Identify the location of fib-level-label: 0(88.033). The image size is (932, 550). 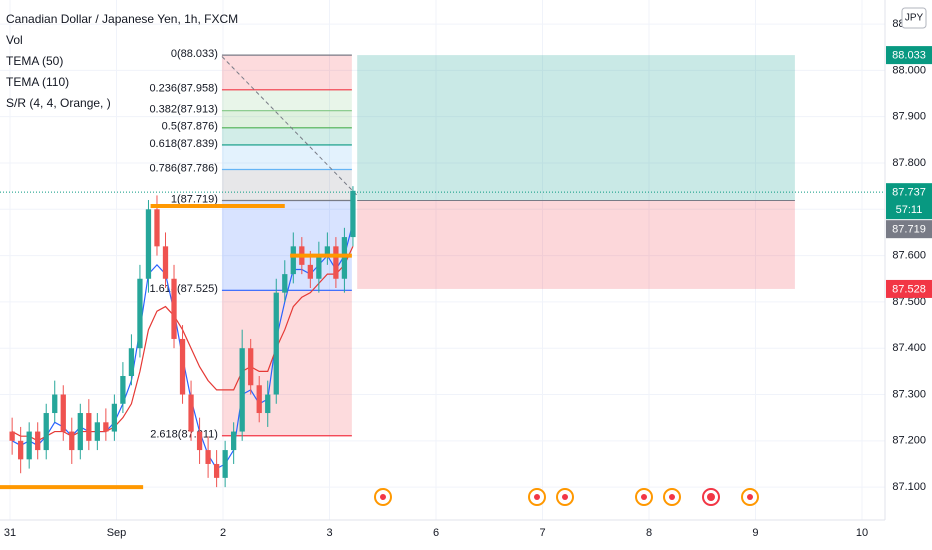
(194, 54).